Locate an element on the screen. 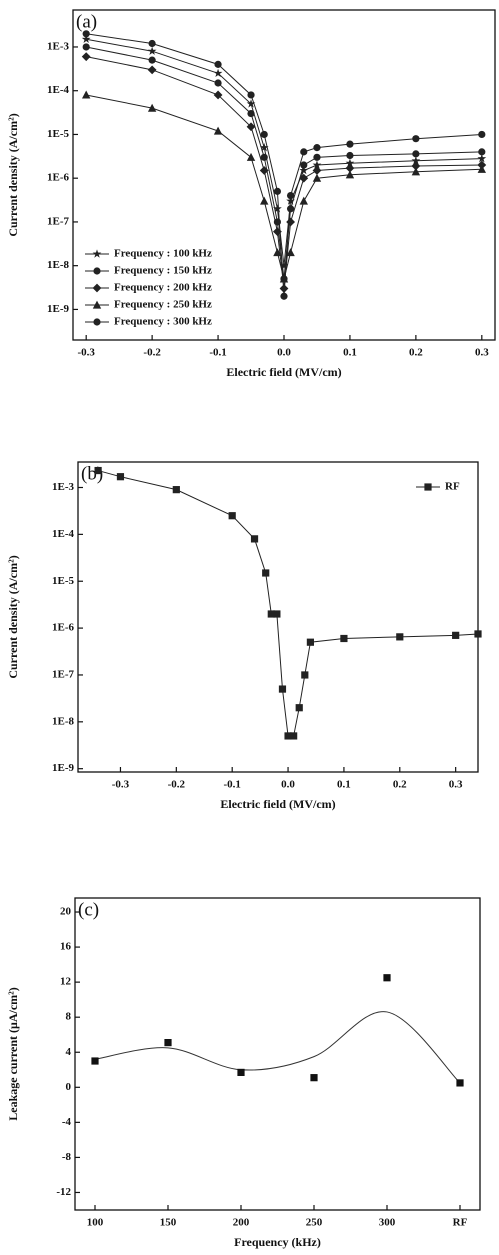 This screenshot has height=1255, width=499. x-axis-title: Frequency (kHz) is located at coordinates (277, 1242).